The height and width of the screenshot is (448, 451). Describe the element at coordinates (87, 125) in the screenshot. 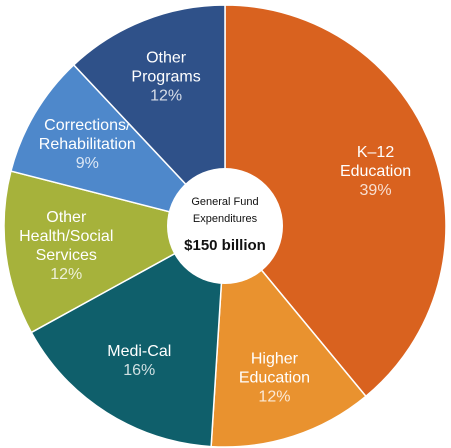

I see `slice-label: Corrections/` at that location.